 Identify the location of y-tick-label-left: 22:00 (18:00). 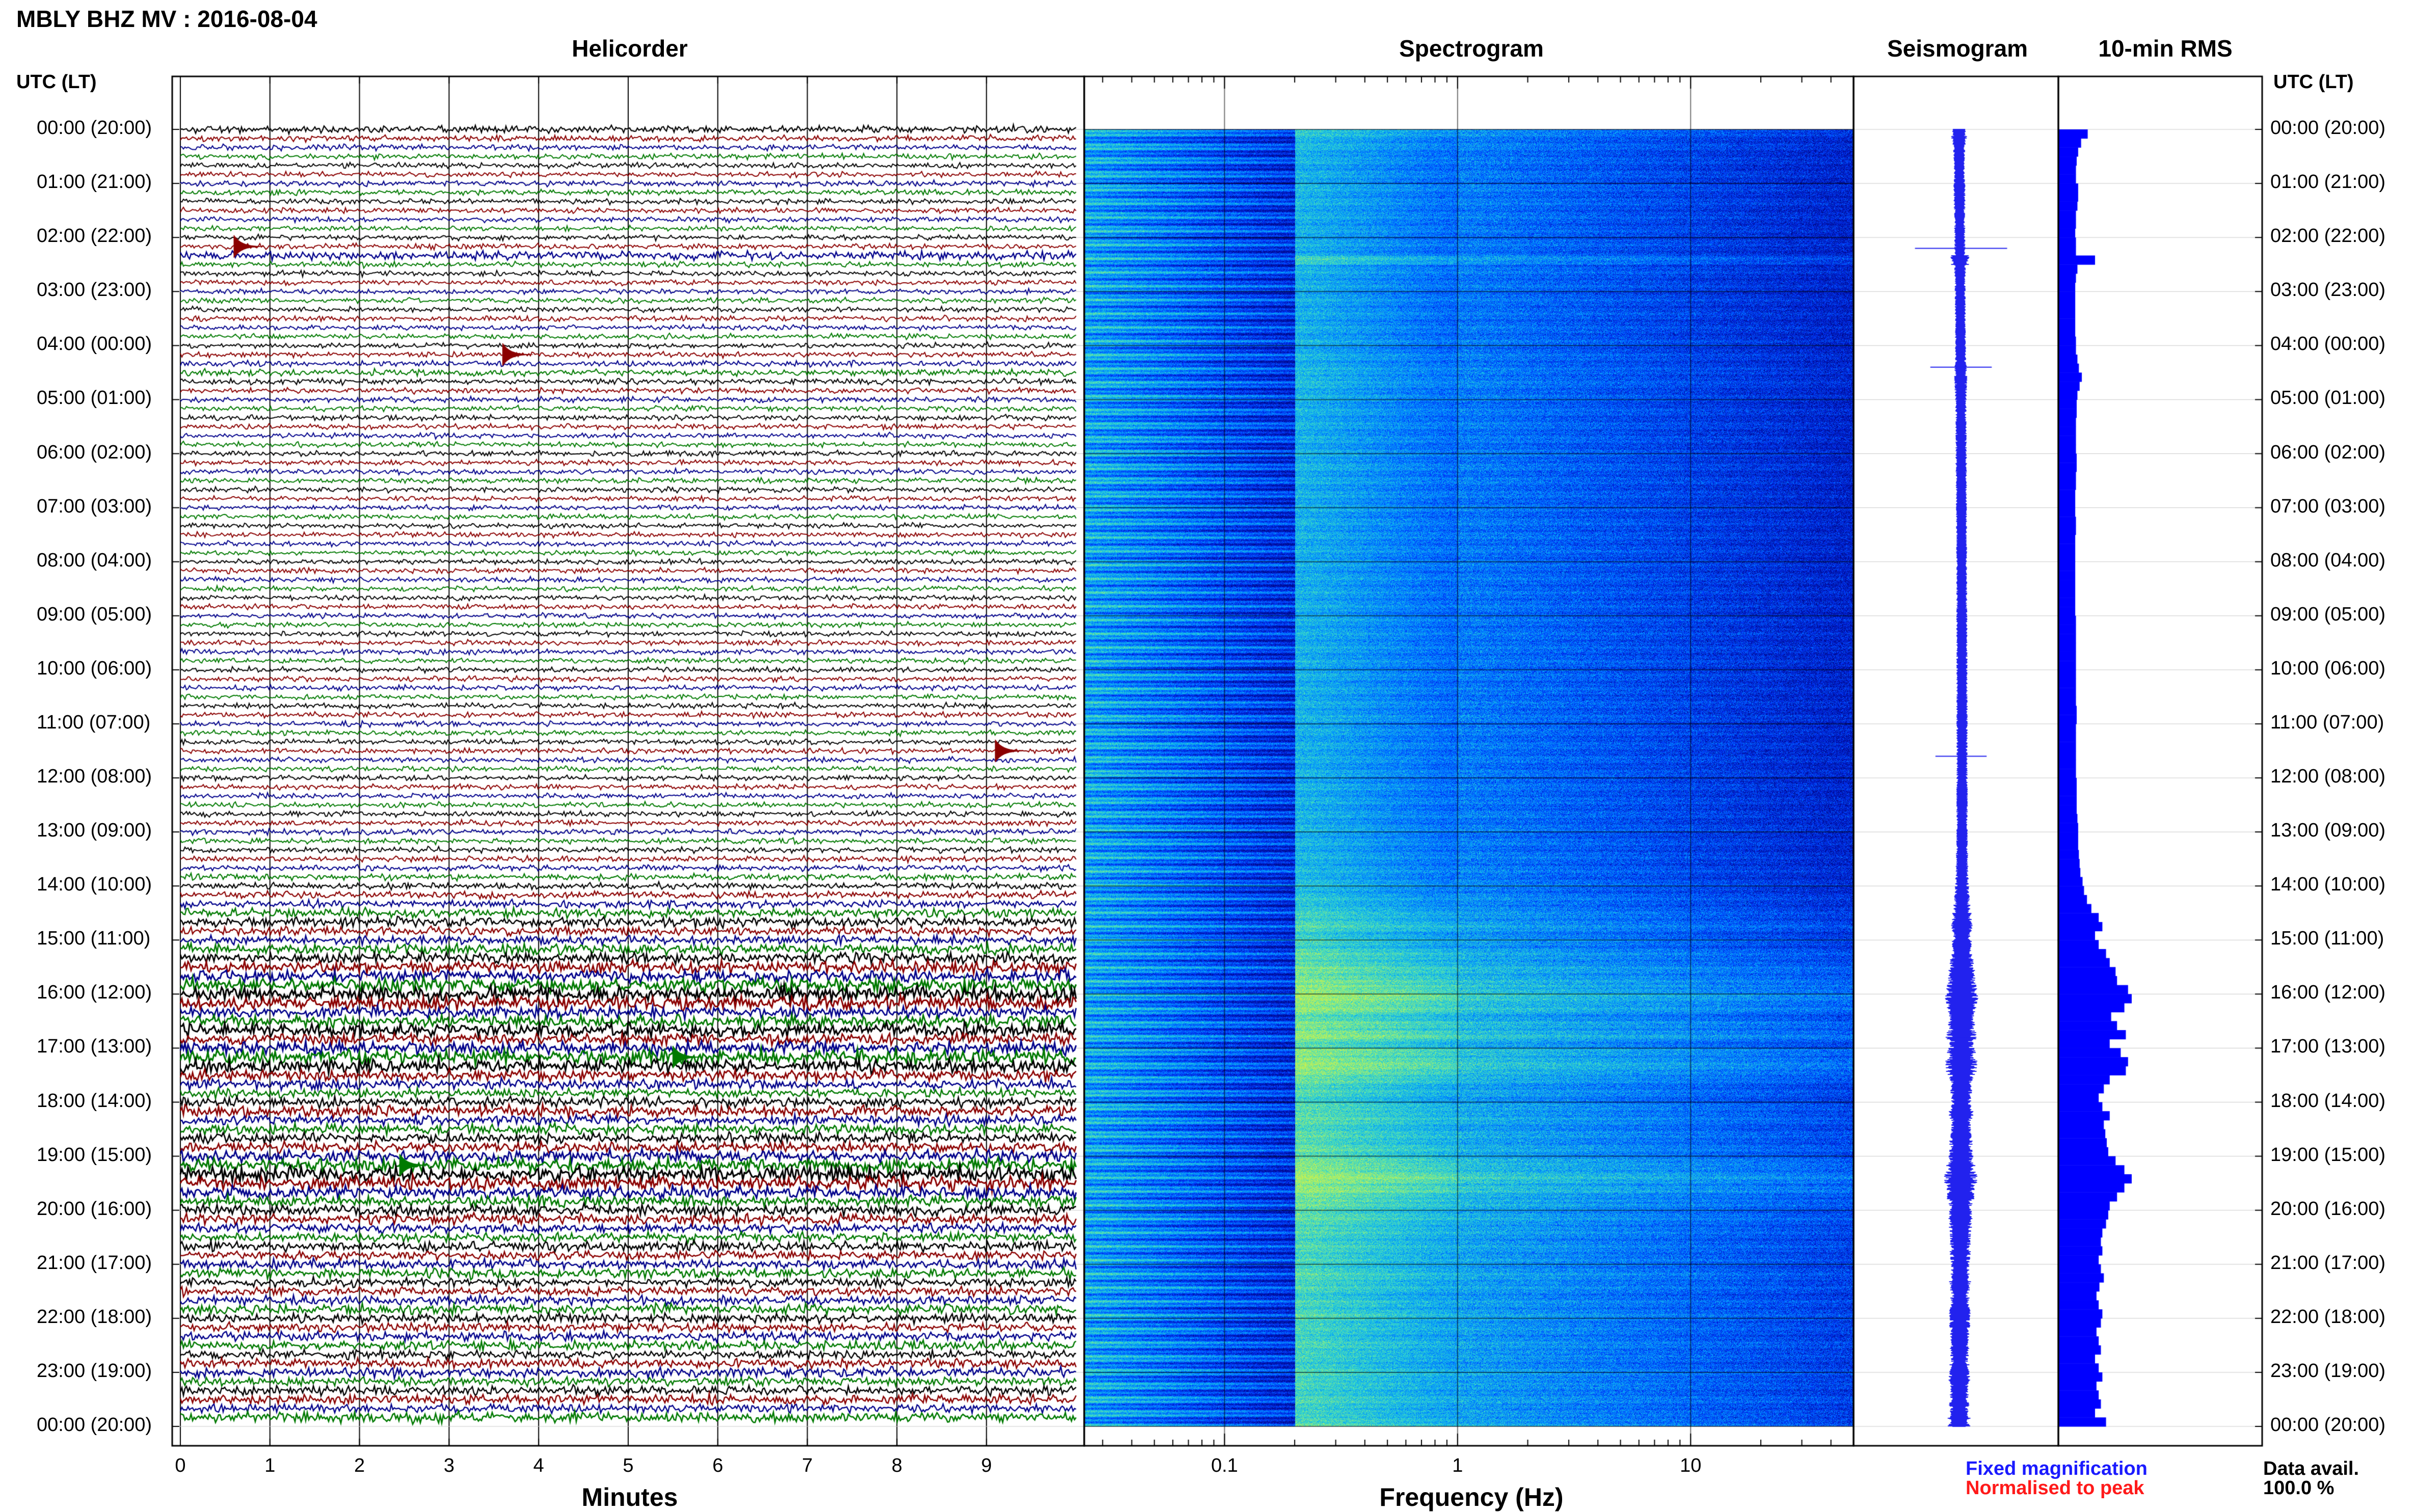
(95, 1317).